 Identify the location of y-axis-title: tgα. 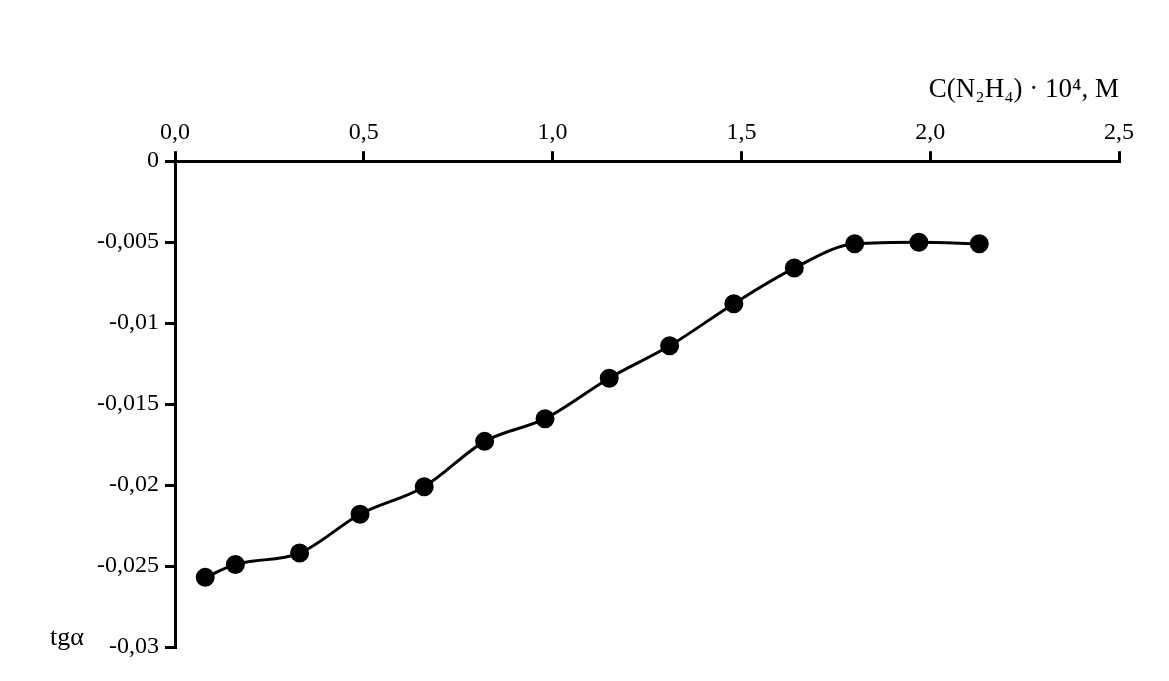
(67, 637).